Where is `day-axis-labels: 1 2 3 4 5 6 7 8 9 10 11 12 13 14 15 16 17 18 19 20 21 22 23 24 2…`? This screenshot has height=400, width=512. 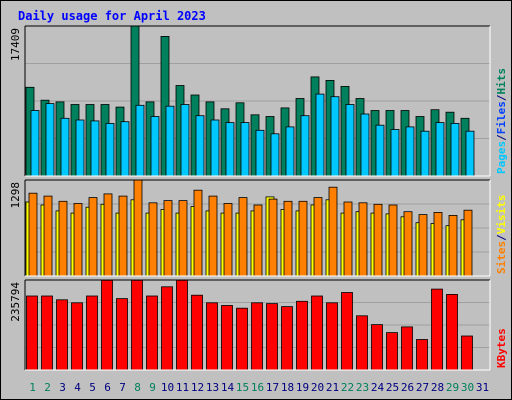 day-axis-labels: 1 2 3 4 5 6 7 8 9 10 11 12 13 14 15 16 17 18 19 20 21 22 23 24 2… is located at coordinates (259, 387).